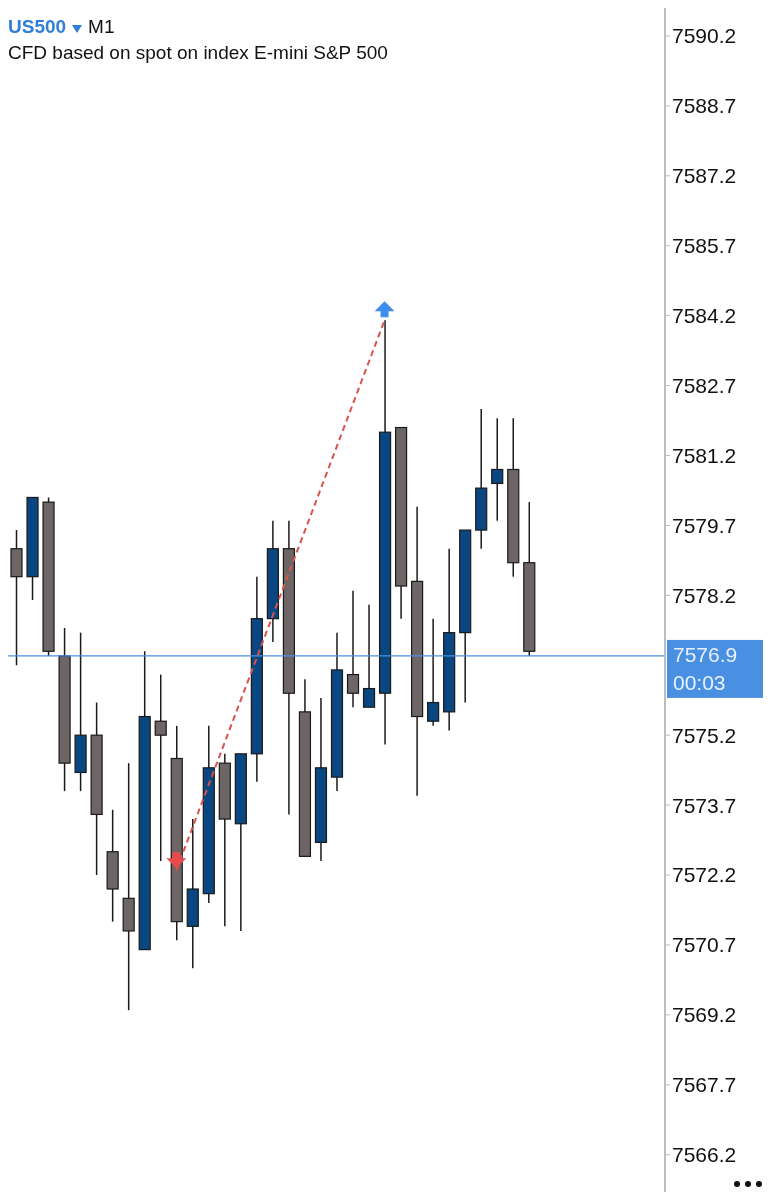 Image resolution: width=783 pixels, height=1200 pixels. Describe the element at coordinates (704, 455) in the screenshot. I see `y-tick-label: 7581.2` at that location.